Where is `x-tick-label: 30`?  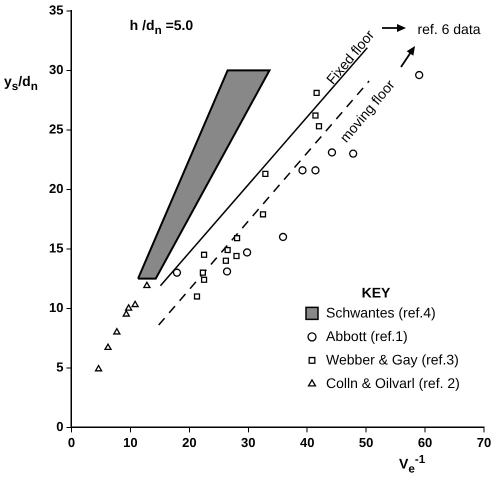 x-tick-label: 30 is located at coordinates (248, 442).